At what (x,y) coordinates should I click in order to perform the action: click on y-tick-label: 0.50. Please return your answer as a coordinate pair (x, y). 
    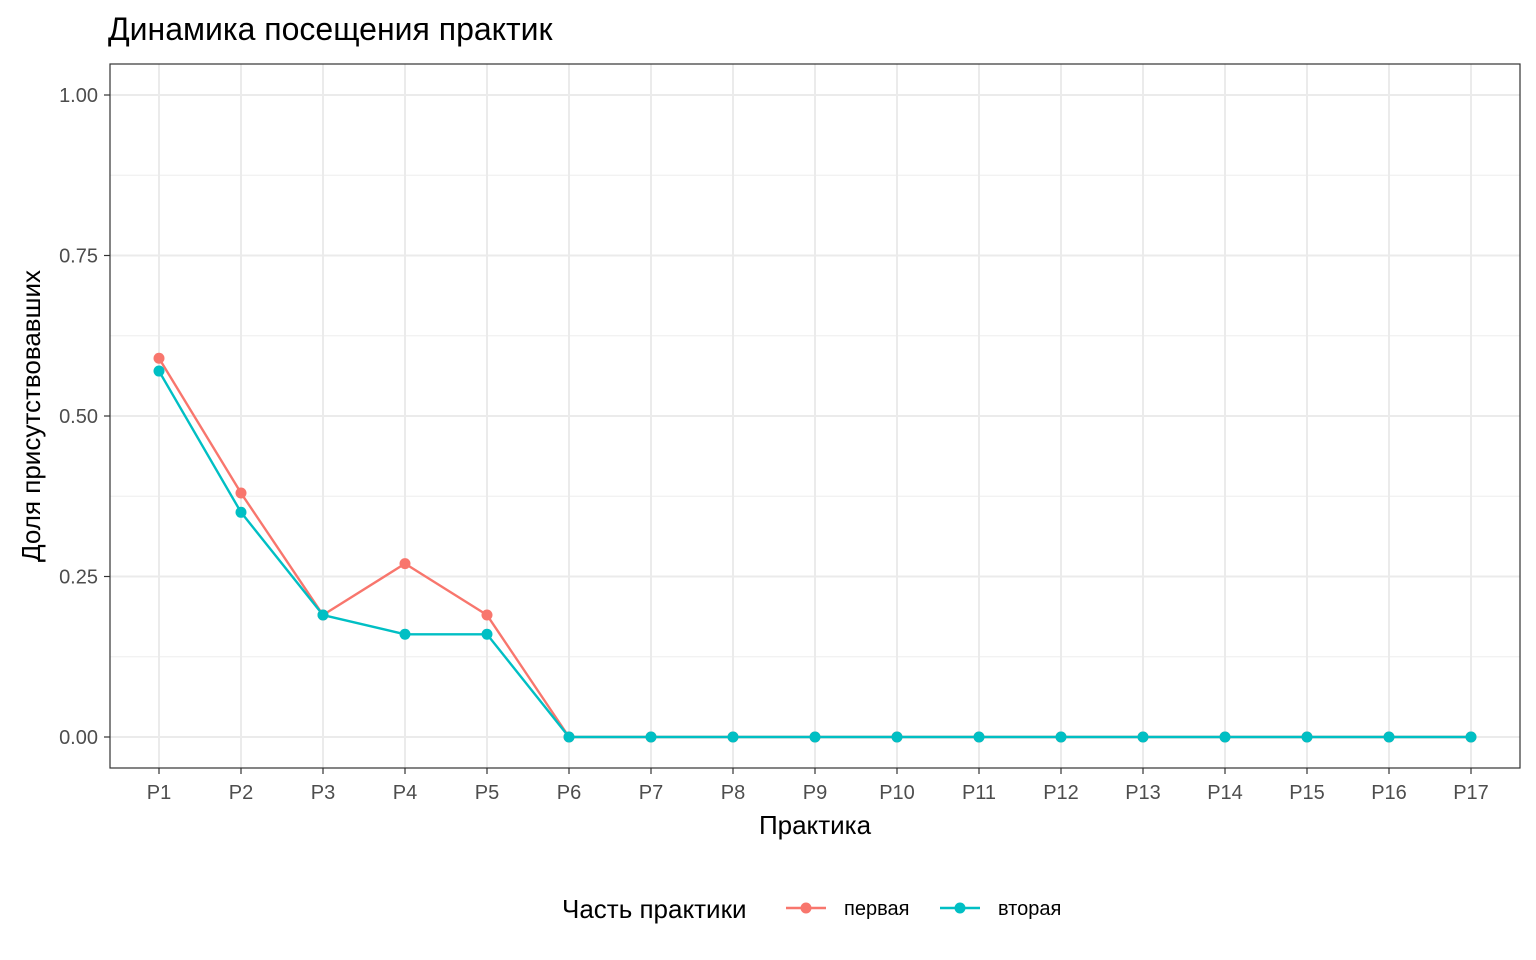
    Looking at the image, I should click on (78, 417).